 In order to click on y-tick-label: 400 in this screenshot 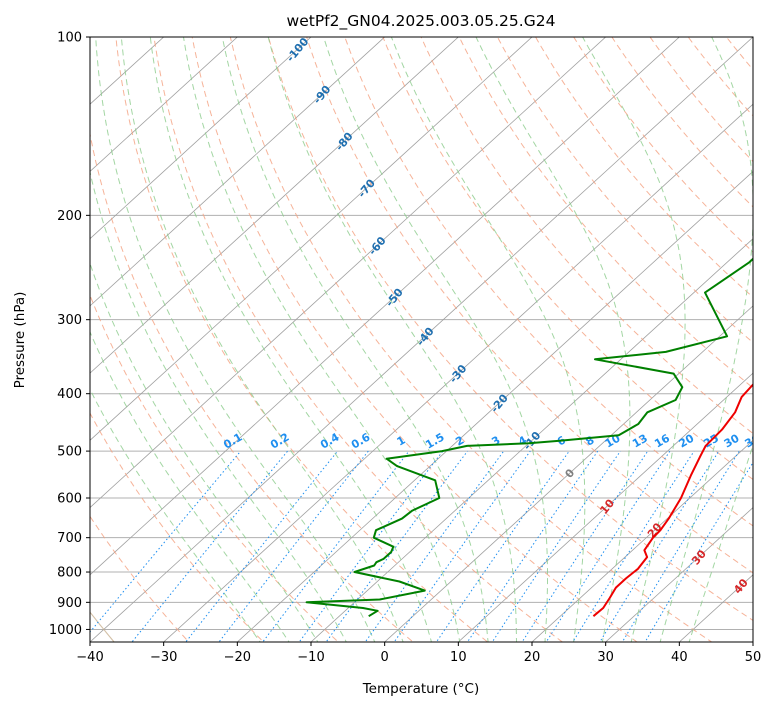, I will do `click(69, 394)`.